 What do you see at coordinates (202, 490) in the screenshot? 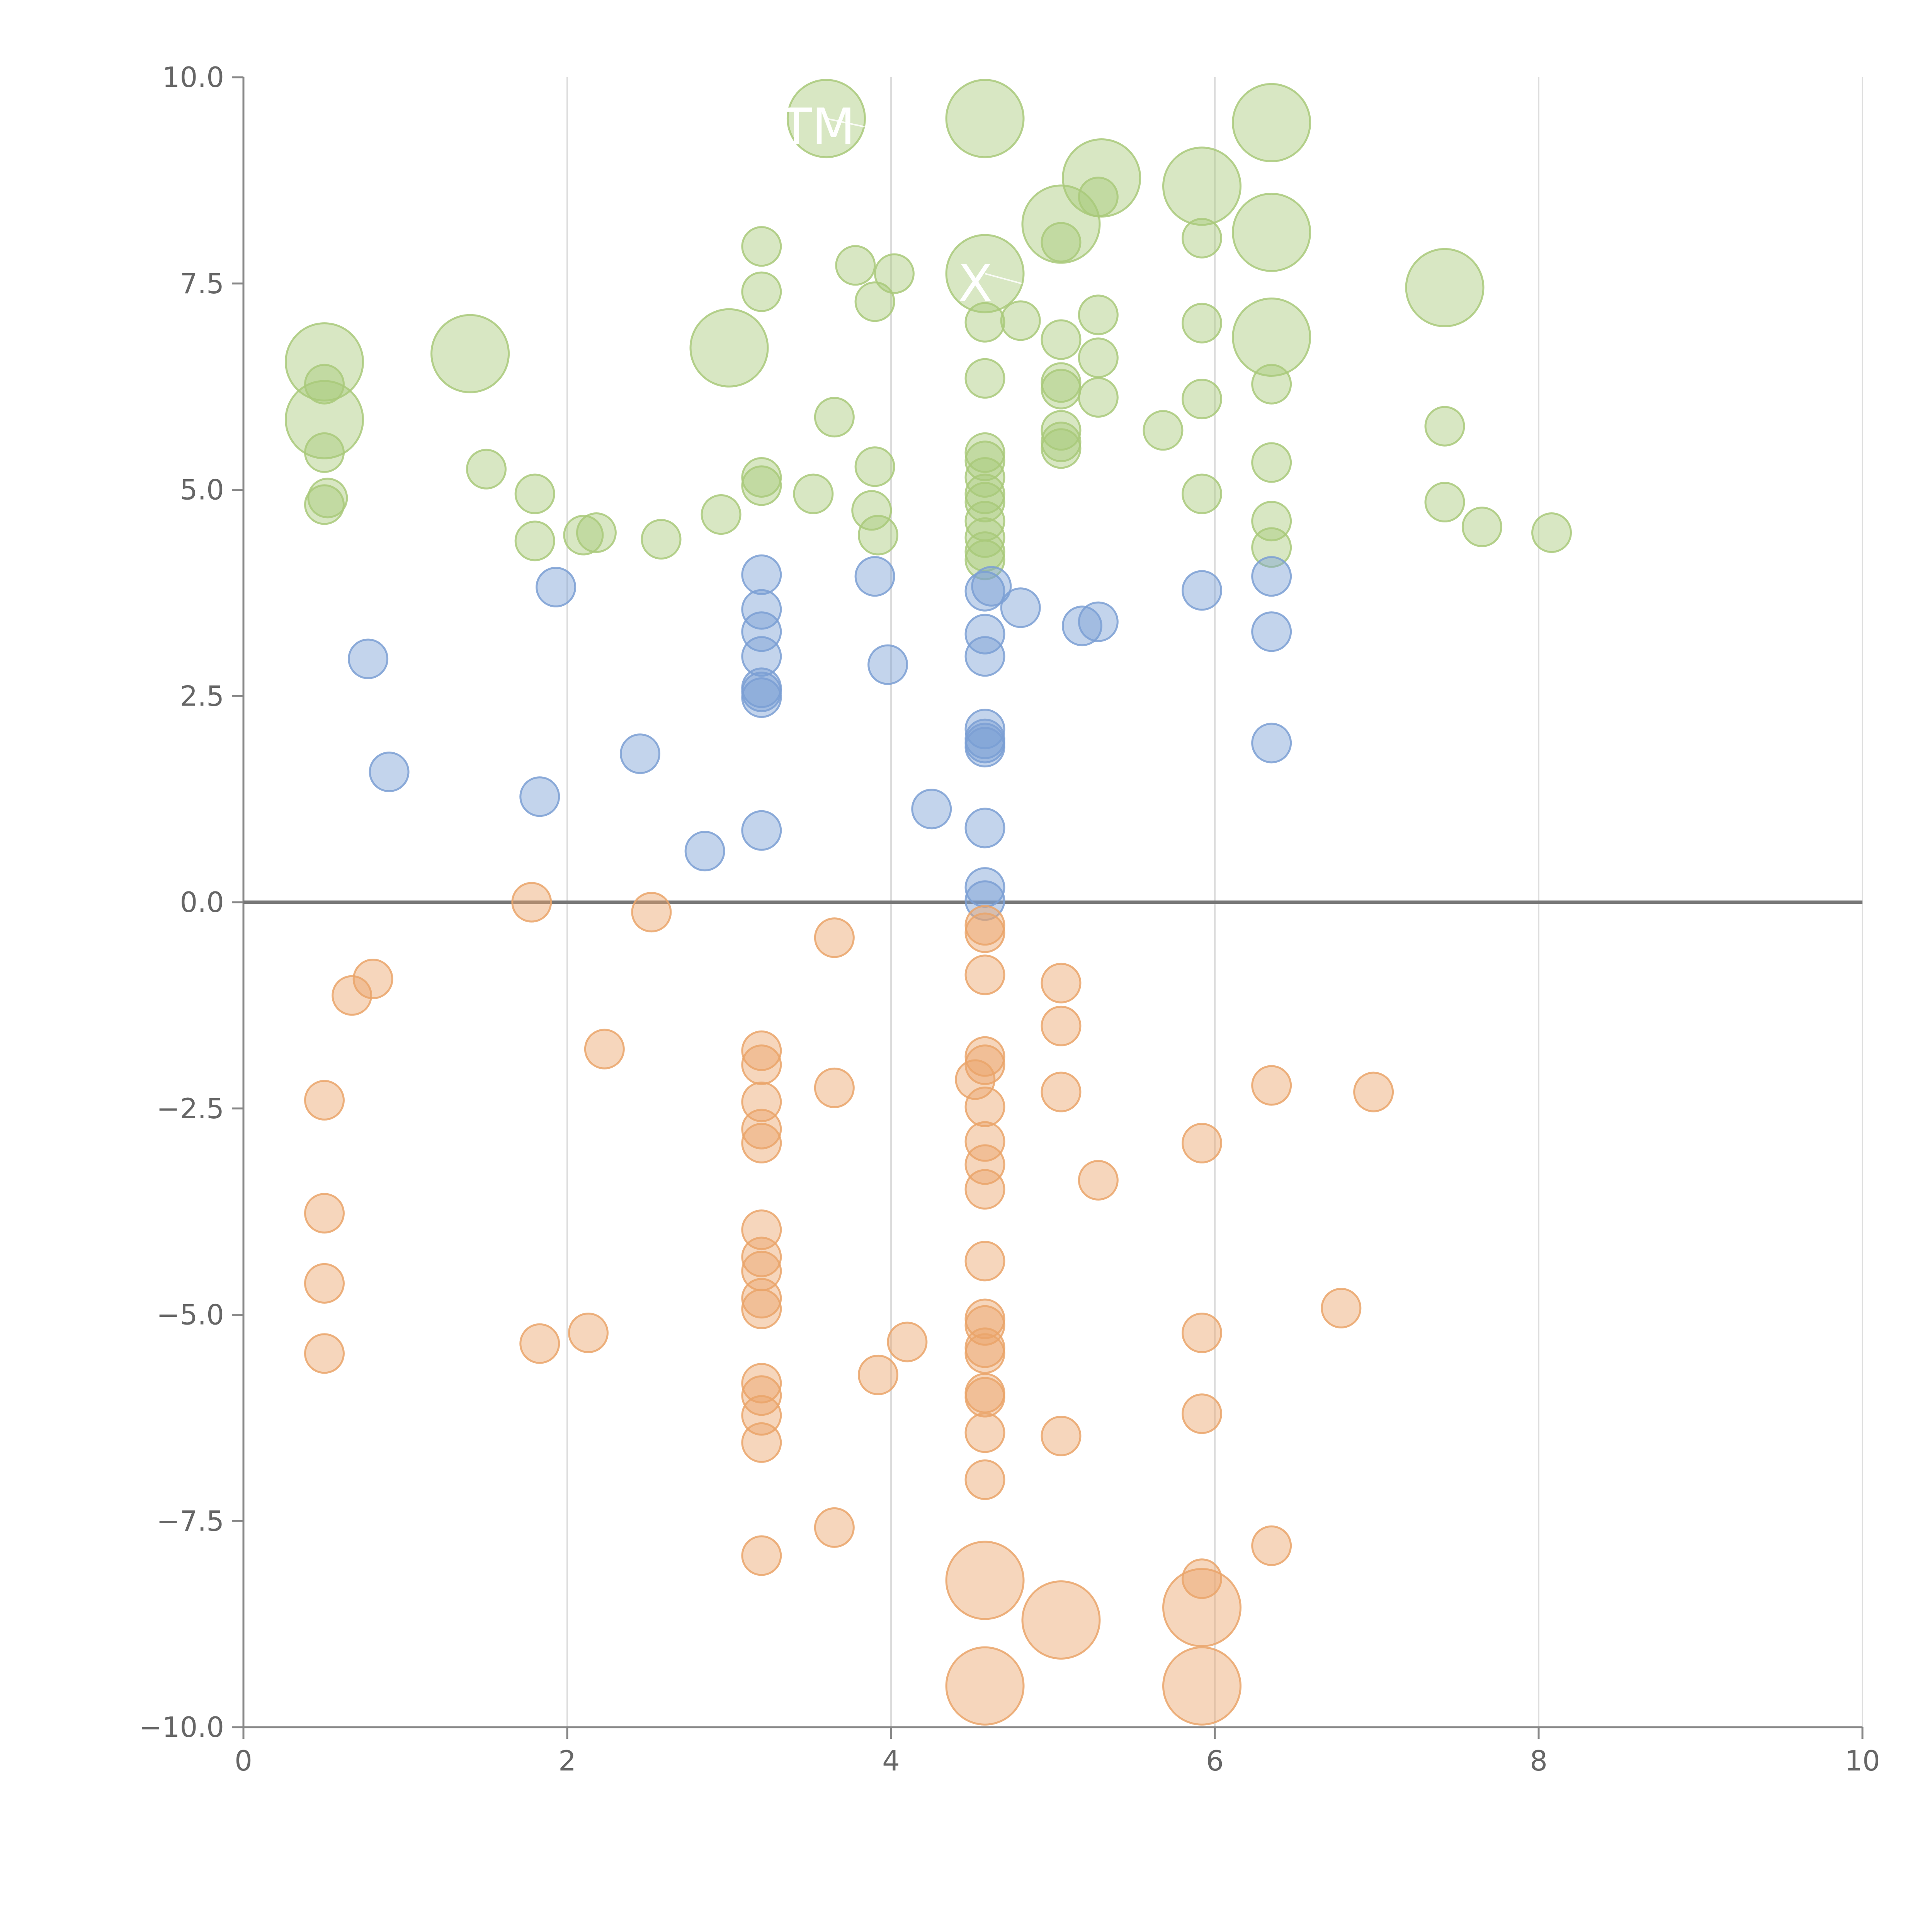
I see `y-tick-label: 5.0` at bounding box center [202, 490].